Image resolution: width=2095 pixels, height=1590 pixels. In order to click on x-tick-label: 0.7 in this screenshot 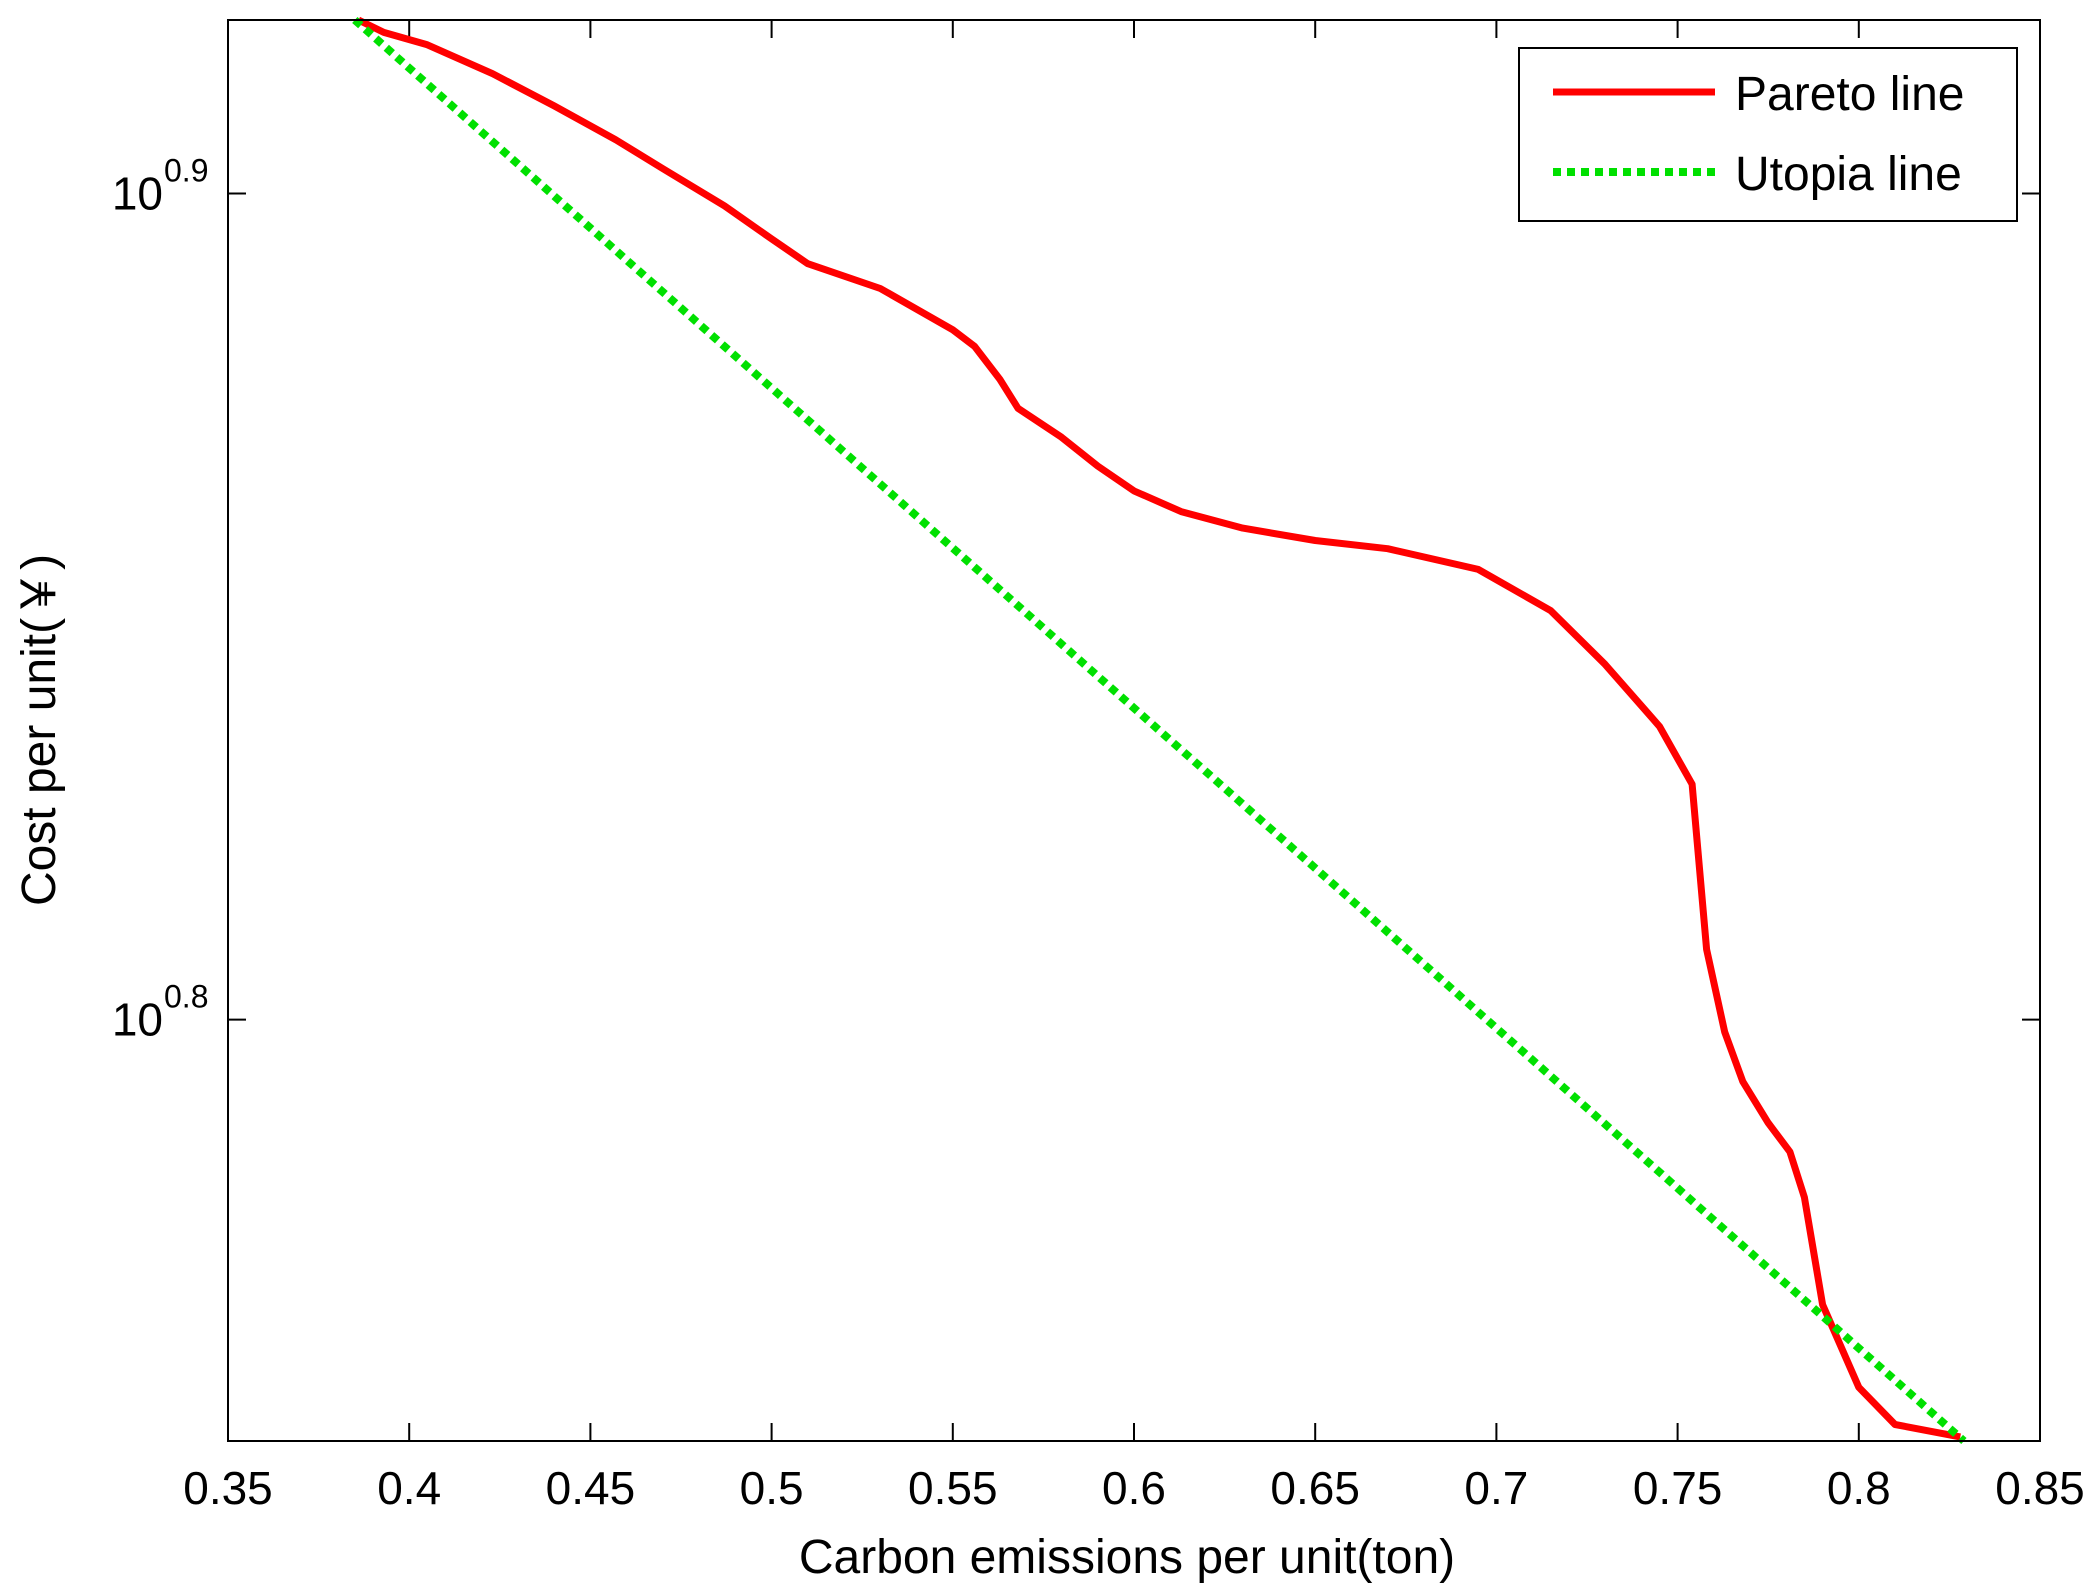, I will do `click(1496, 1488)`.